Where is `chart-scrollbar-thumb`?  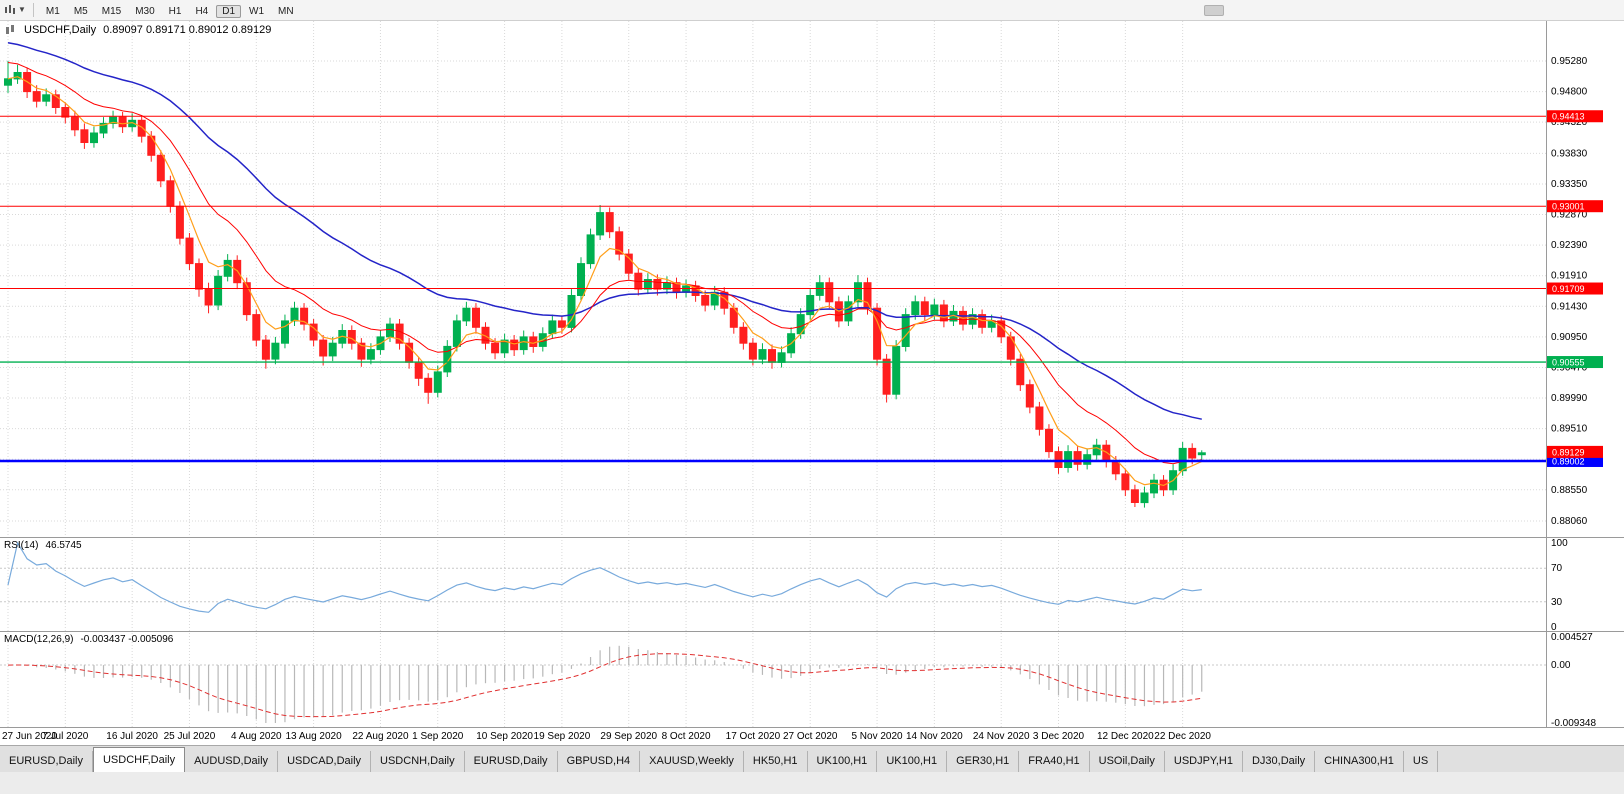
chart-scrollbar-thumb is located at coordinates (1214, 10).